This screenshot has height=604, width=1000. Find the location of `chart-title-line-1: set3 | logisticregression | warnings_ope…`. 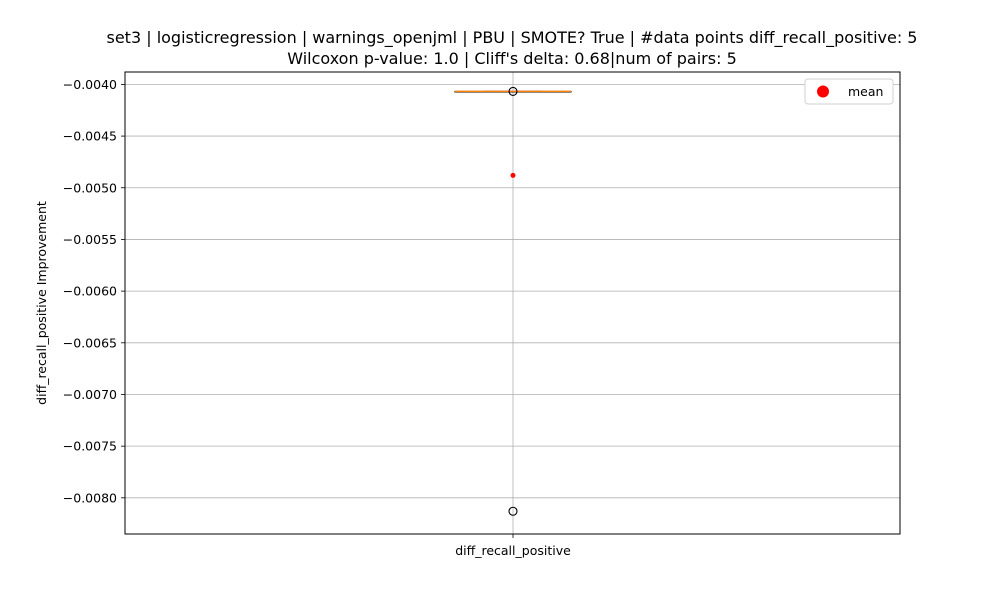

chart-title-line-1: set3 | logisticregression | warnings_ope… is located at coordinates (512, 38).